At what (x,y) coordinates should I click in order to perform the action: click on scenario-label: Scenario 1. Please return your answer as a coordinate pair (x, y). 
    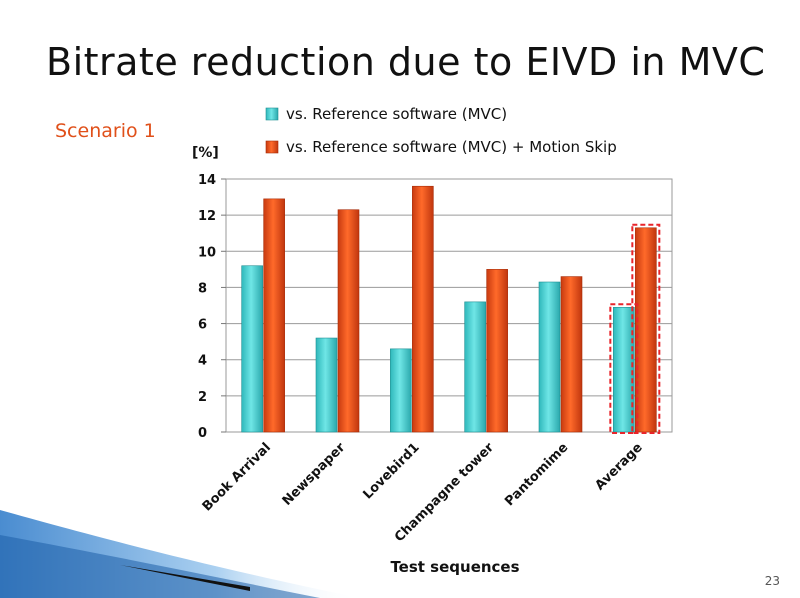
    Looking at the image, I should click on (105, 131).